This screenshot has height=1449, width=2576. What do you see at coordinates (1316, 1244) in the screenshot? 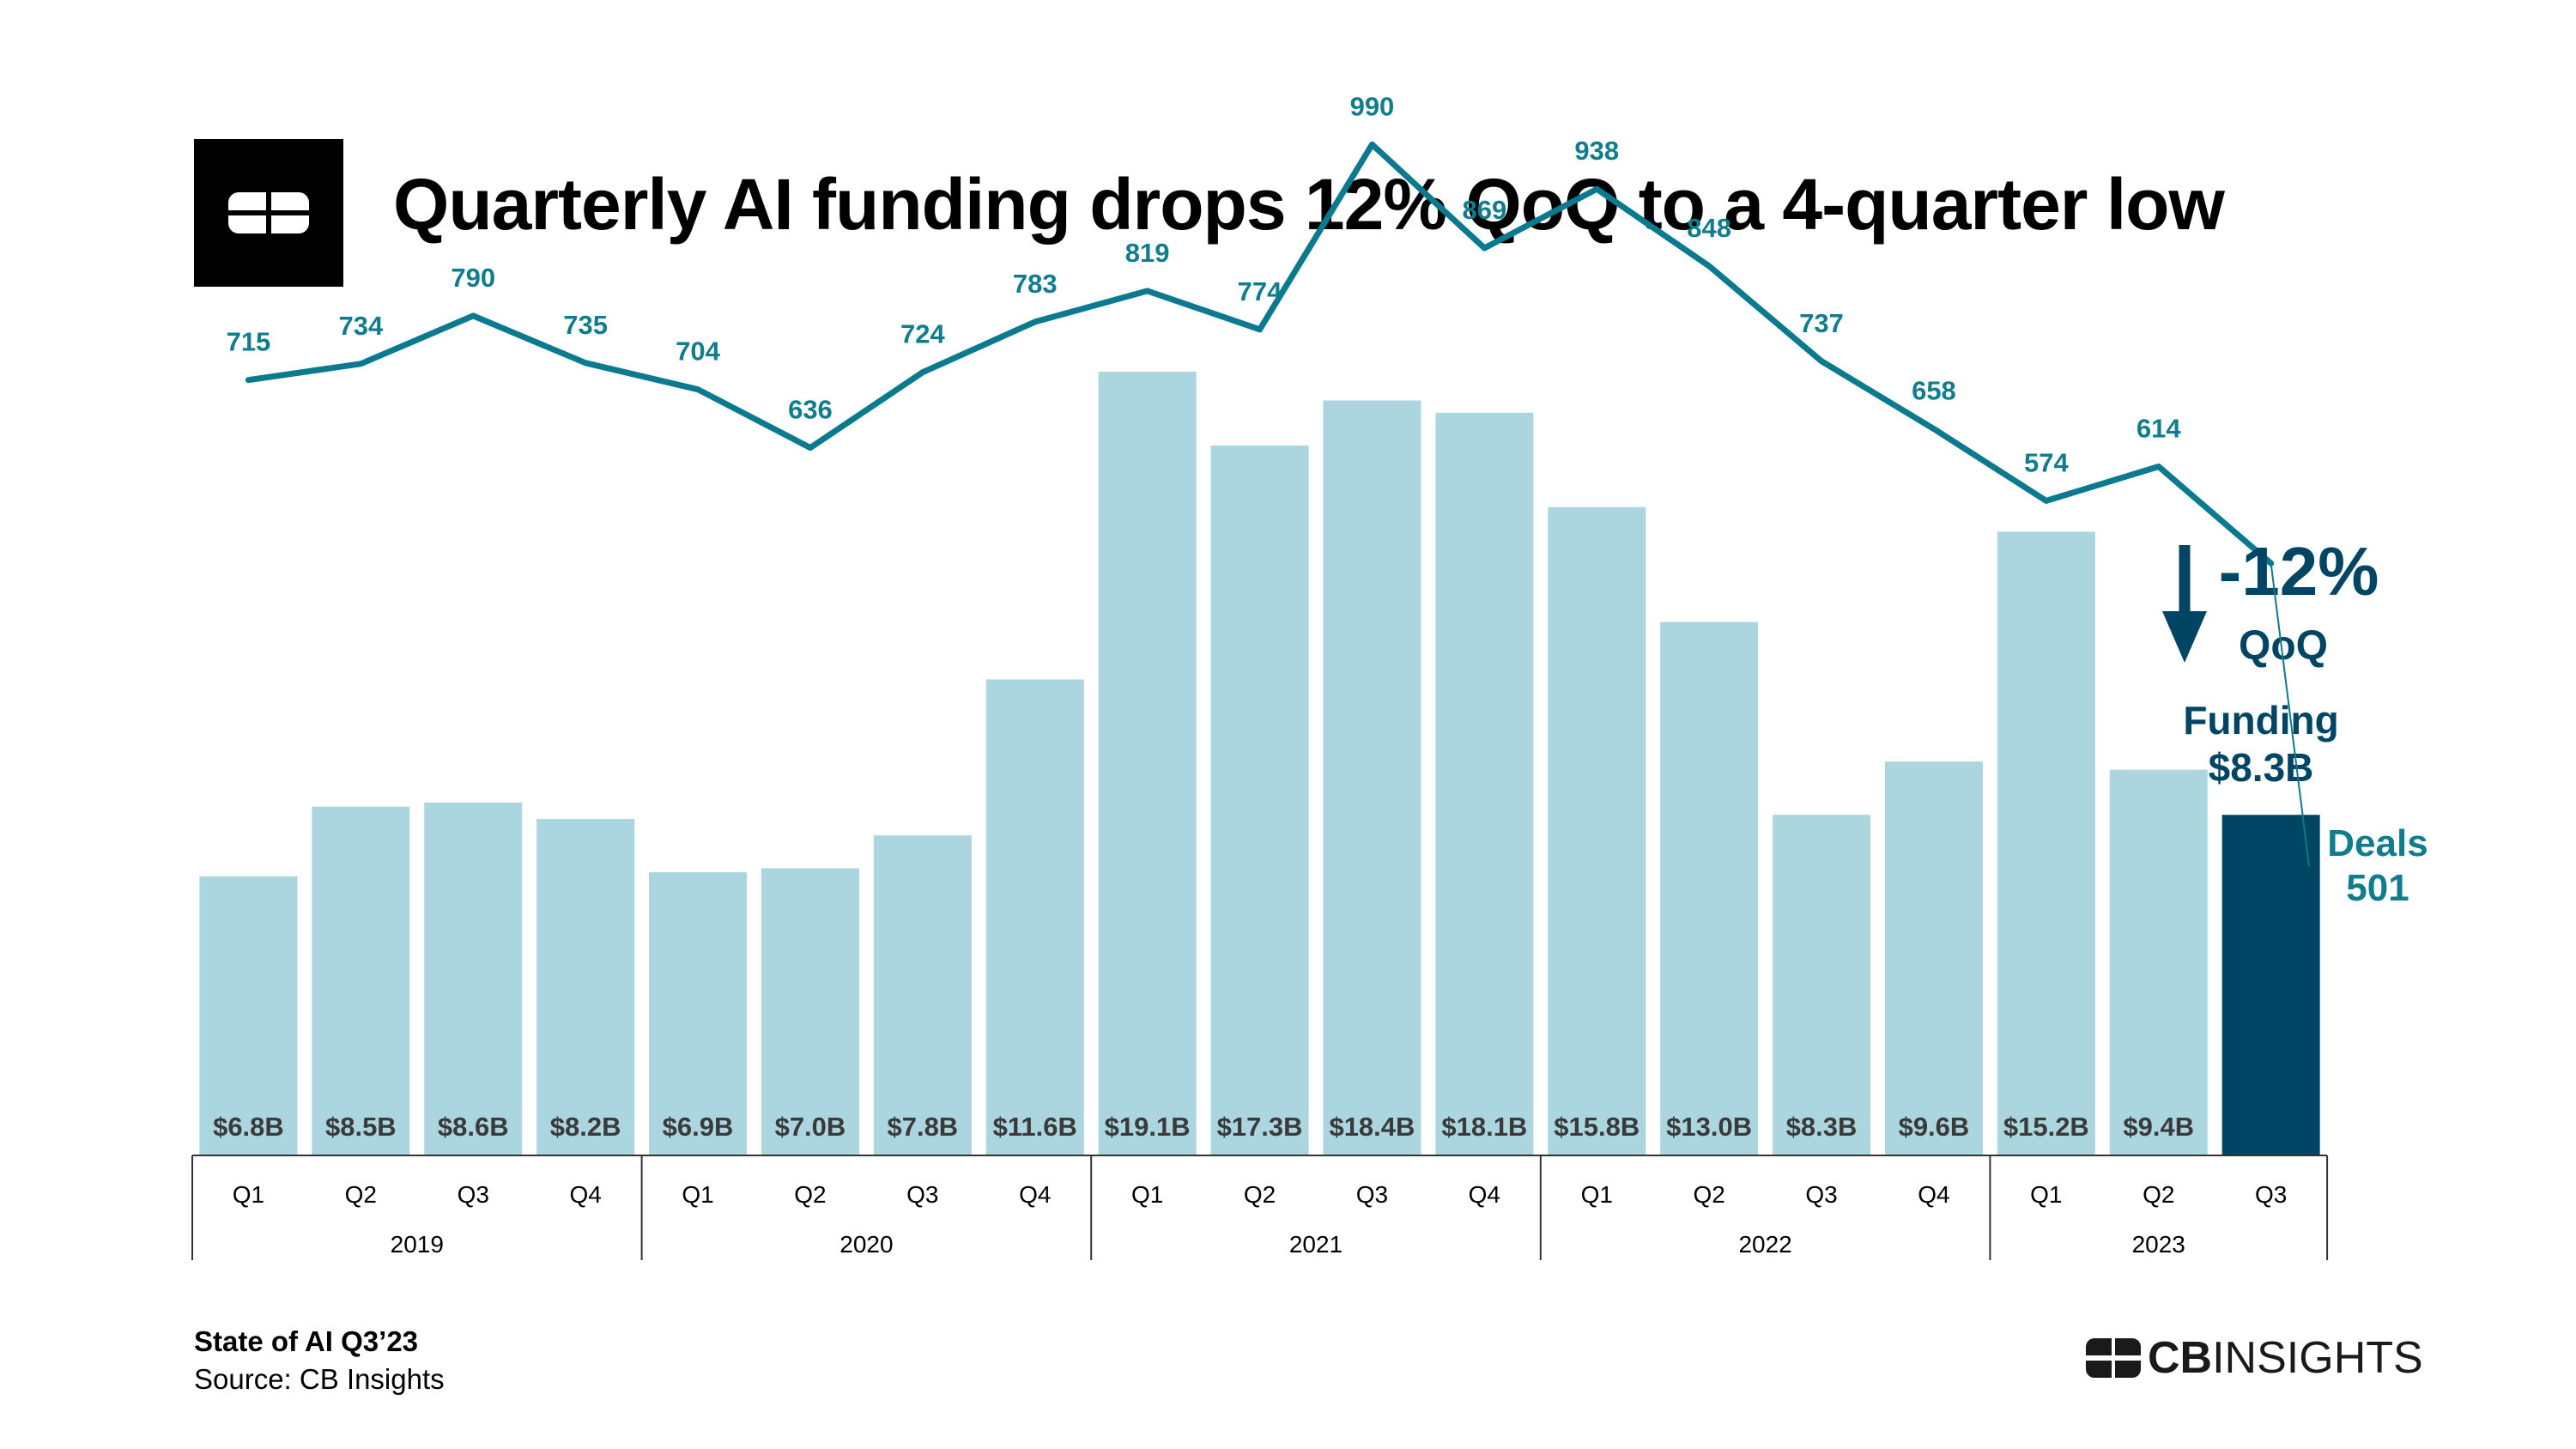
I see `year-tick-label: 2021` at bounding box center [1316, 1244].